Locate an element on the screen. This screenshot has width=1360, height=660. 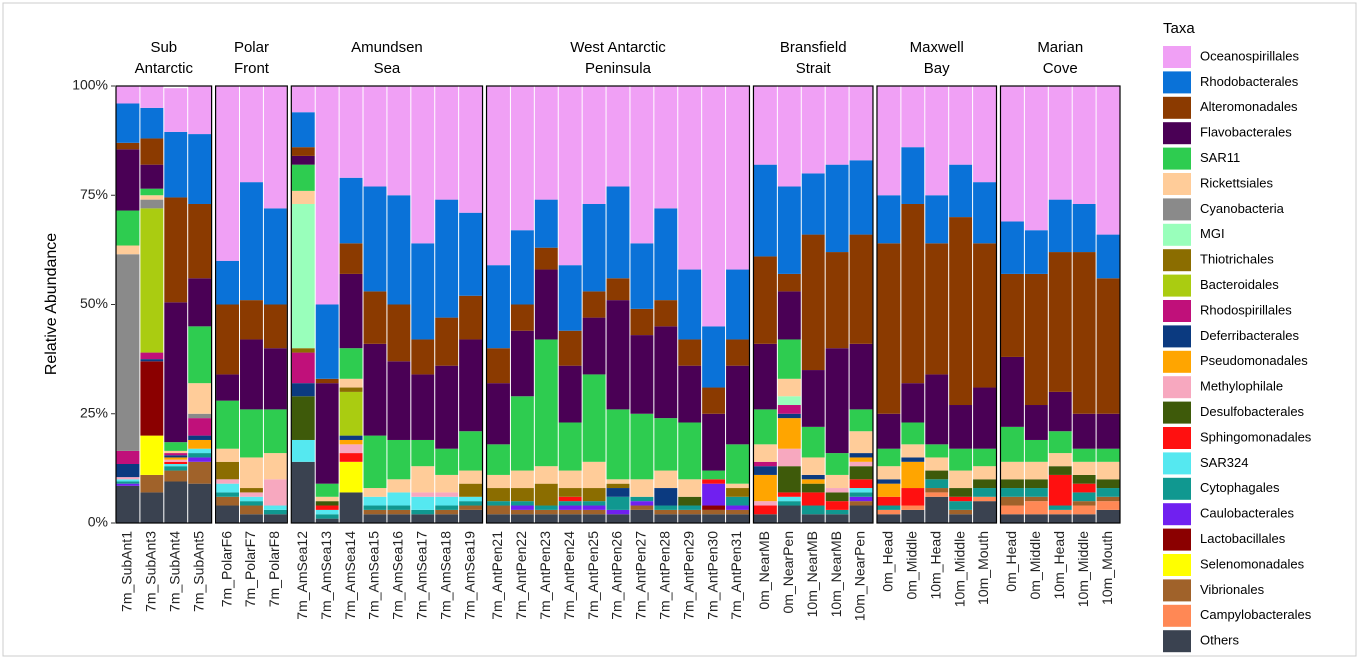
x-tick-label: 10m_NearPen is located at coordinates (860, 576).